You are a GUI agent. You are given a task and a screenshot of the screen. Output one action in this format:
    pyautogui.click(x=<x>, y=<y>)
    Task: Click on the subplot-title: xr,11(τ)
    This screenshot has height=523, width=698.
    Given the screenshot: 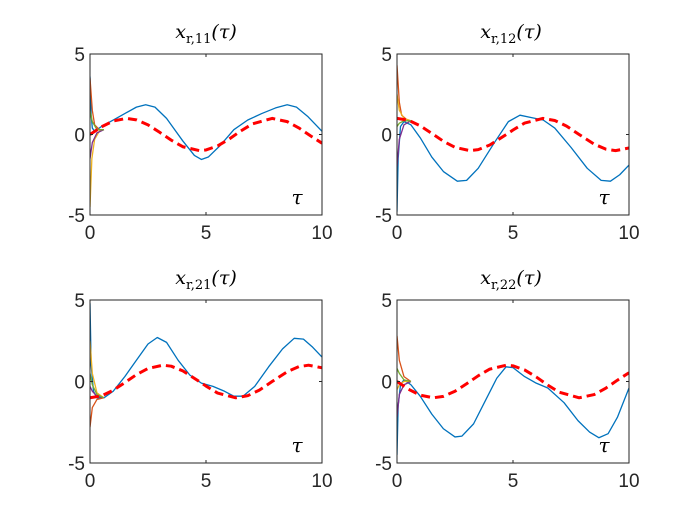 What is the action you would take?
    pyautogui.click(x=206, y=34)
    